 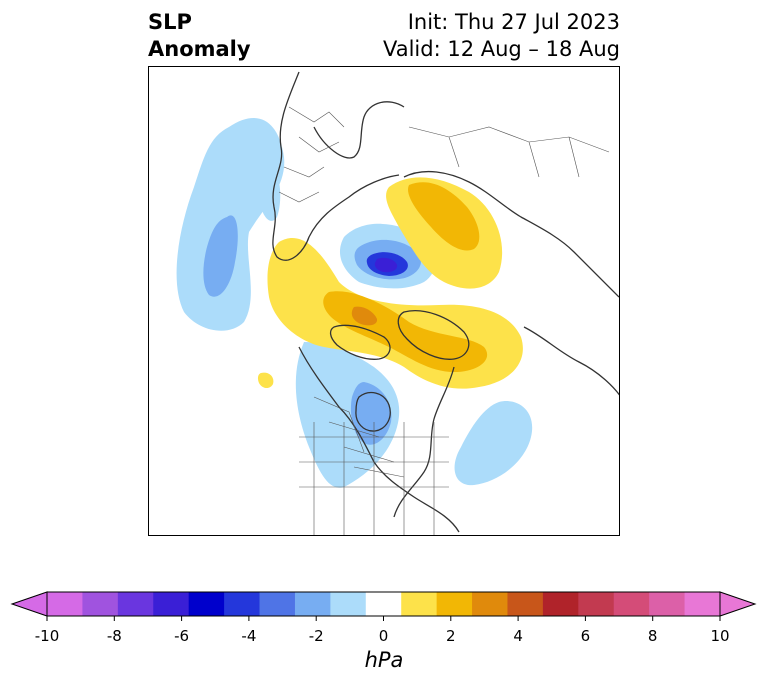 What do you see at coordinates (424, 442) in the screenshot?
I see `atlantic-coastline` at bounding box center [424, 442].